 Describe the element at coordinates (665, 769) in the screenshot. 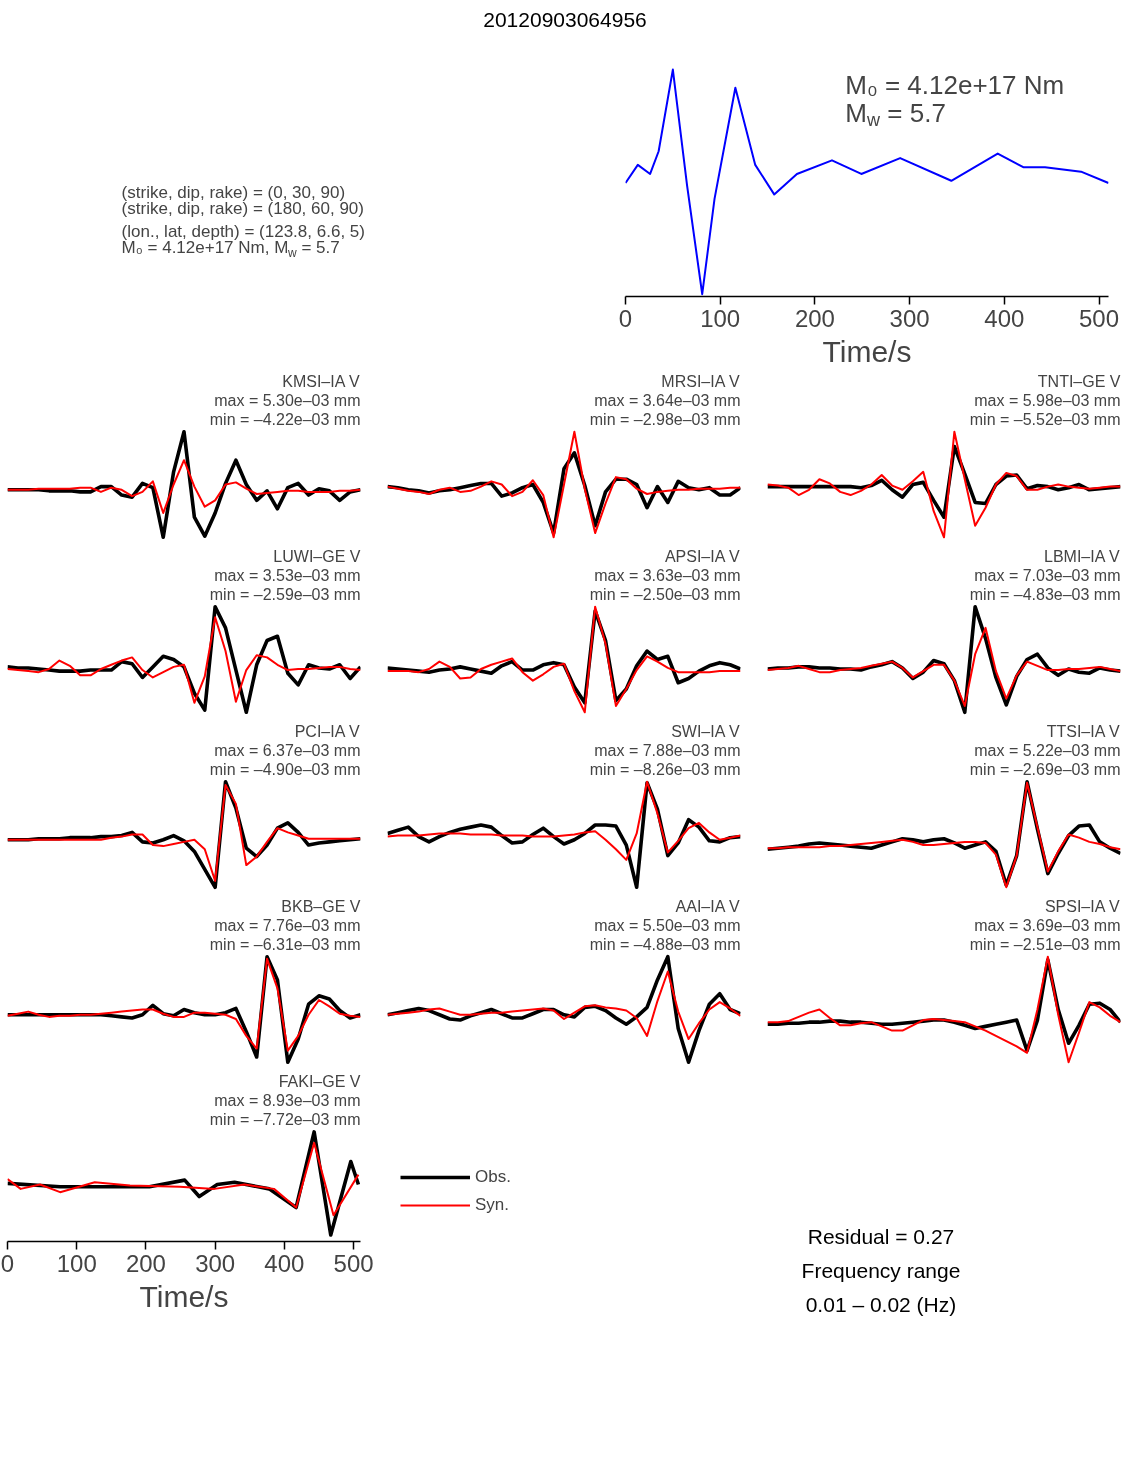

I see `text: min = –8.26e–03 mm` at that location.